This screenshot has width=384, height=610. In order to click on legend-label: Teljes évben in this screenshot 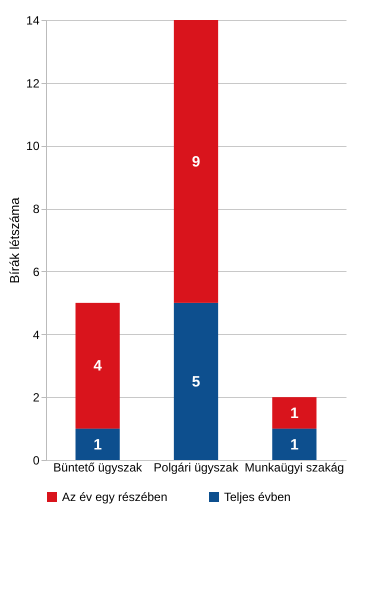, I will do `click(257, 497)`.